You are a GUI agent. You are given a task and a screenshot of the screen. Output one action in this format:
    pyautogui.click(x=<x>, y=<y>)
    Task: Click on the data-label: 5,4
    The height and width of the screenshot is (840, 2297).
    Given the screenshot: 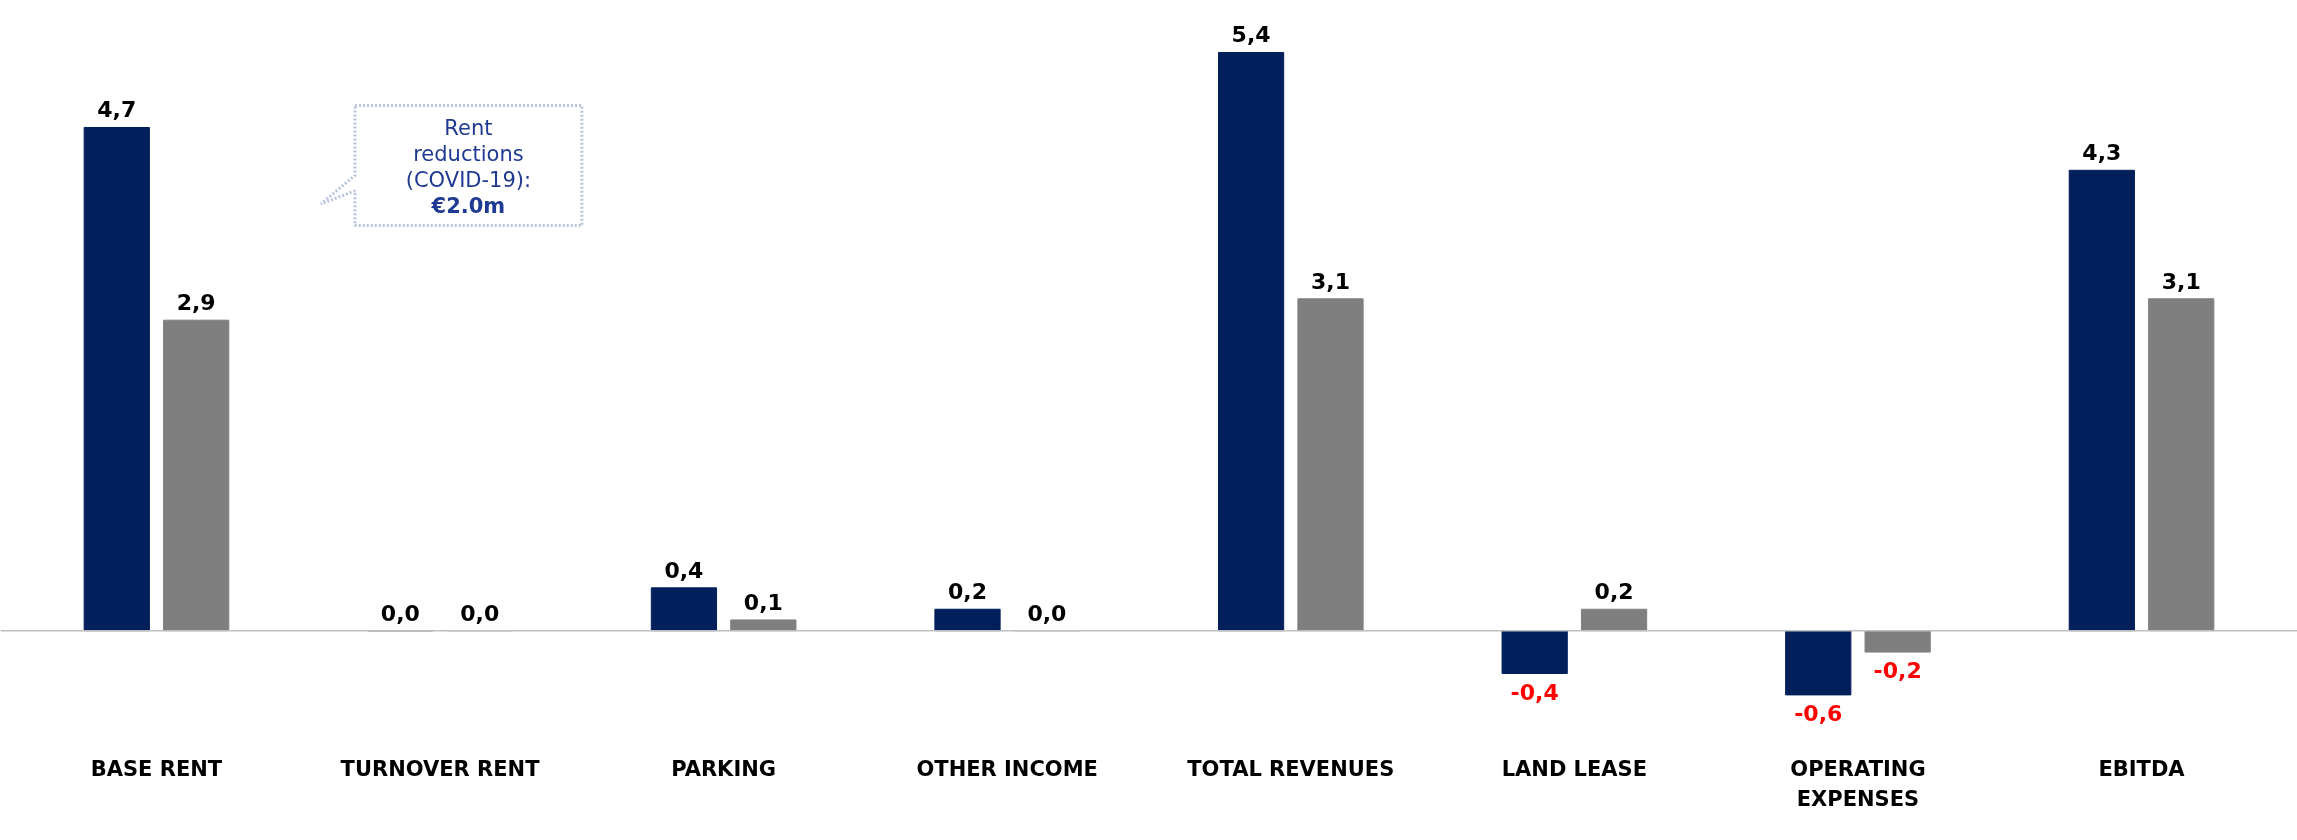 What is the action you would take?
    pyautogui.click(x=1251, y=35)
    